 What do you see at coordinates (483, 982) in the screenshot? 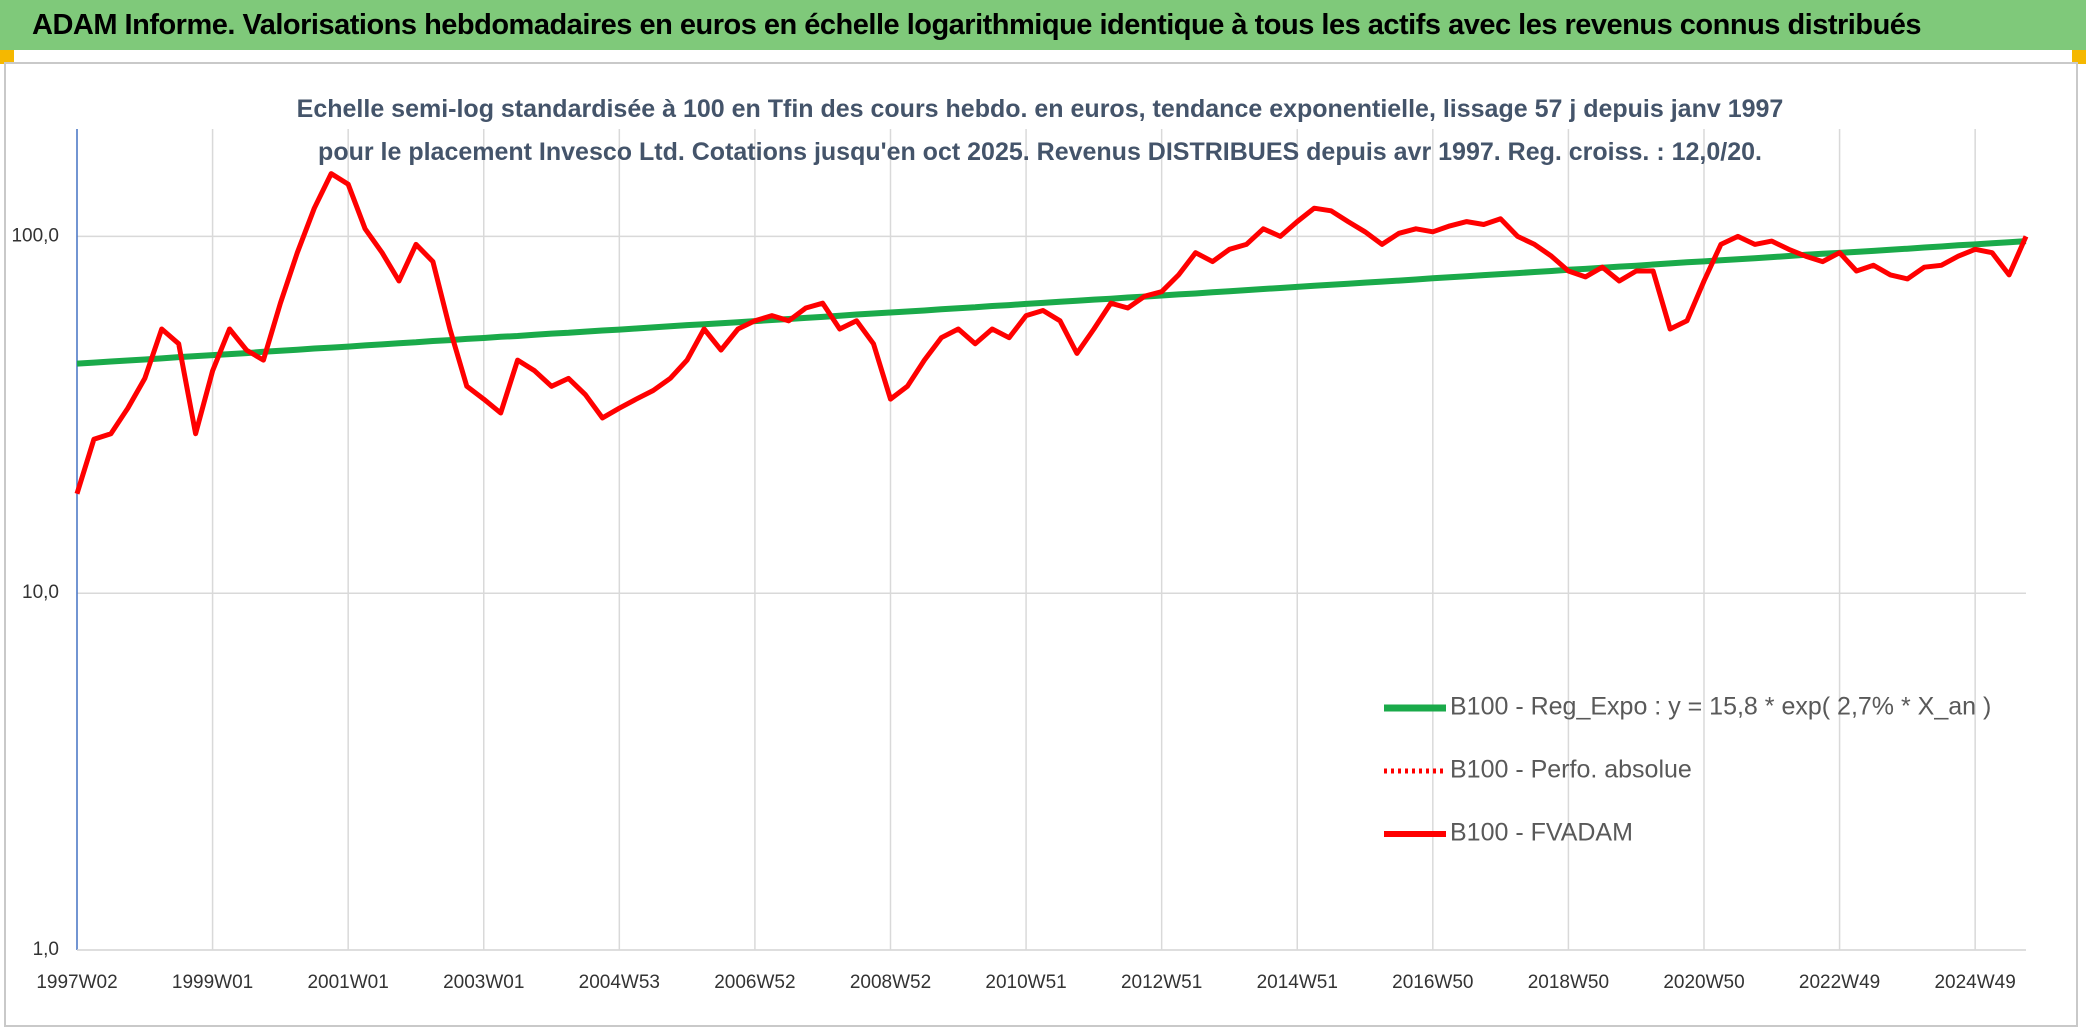
I see `x-tick-label: 2003W01` at bounding box center [483, 982].